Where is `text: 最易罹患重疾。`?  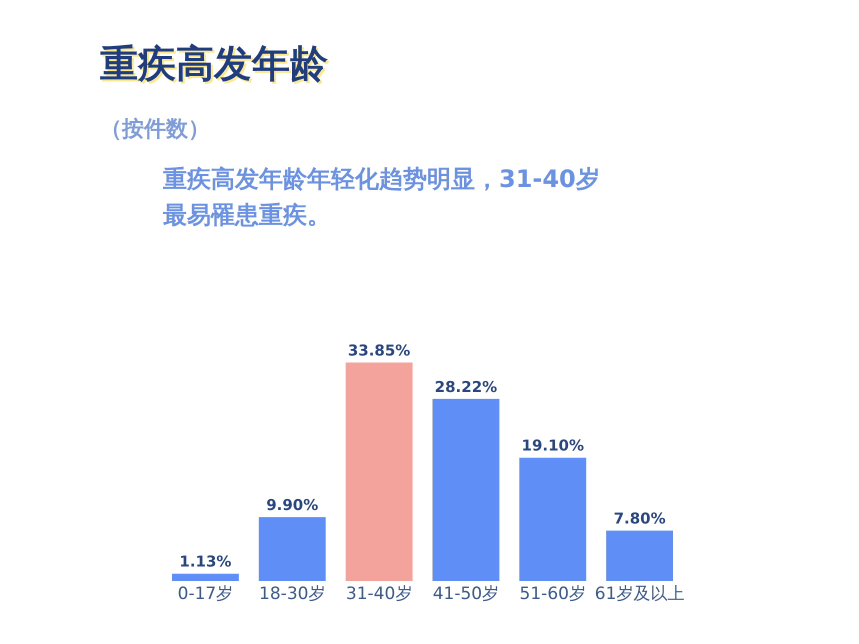 text: 最易罹患重疾。 is located at coordinates (246, 215).